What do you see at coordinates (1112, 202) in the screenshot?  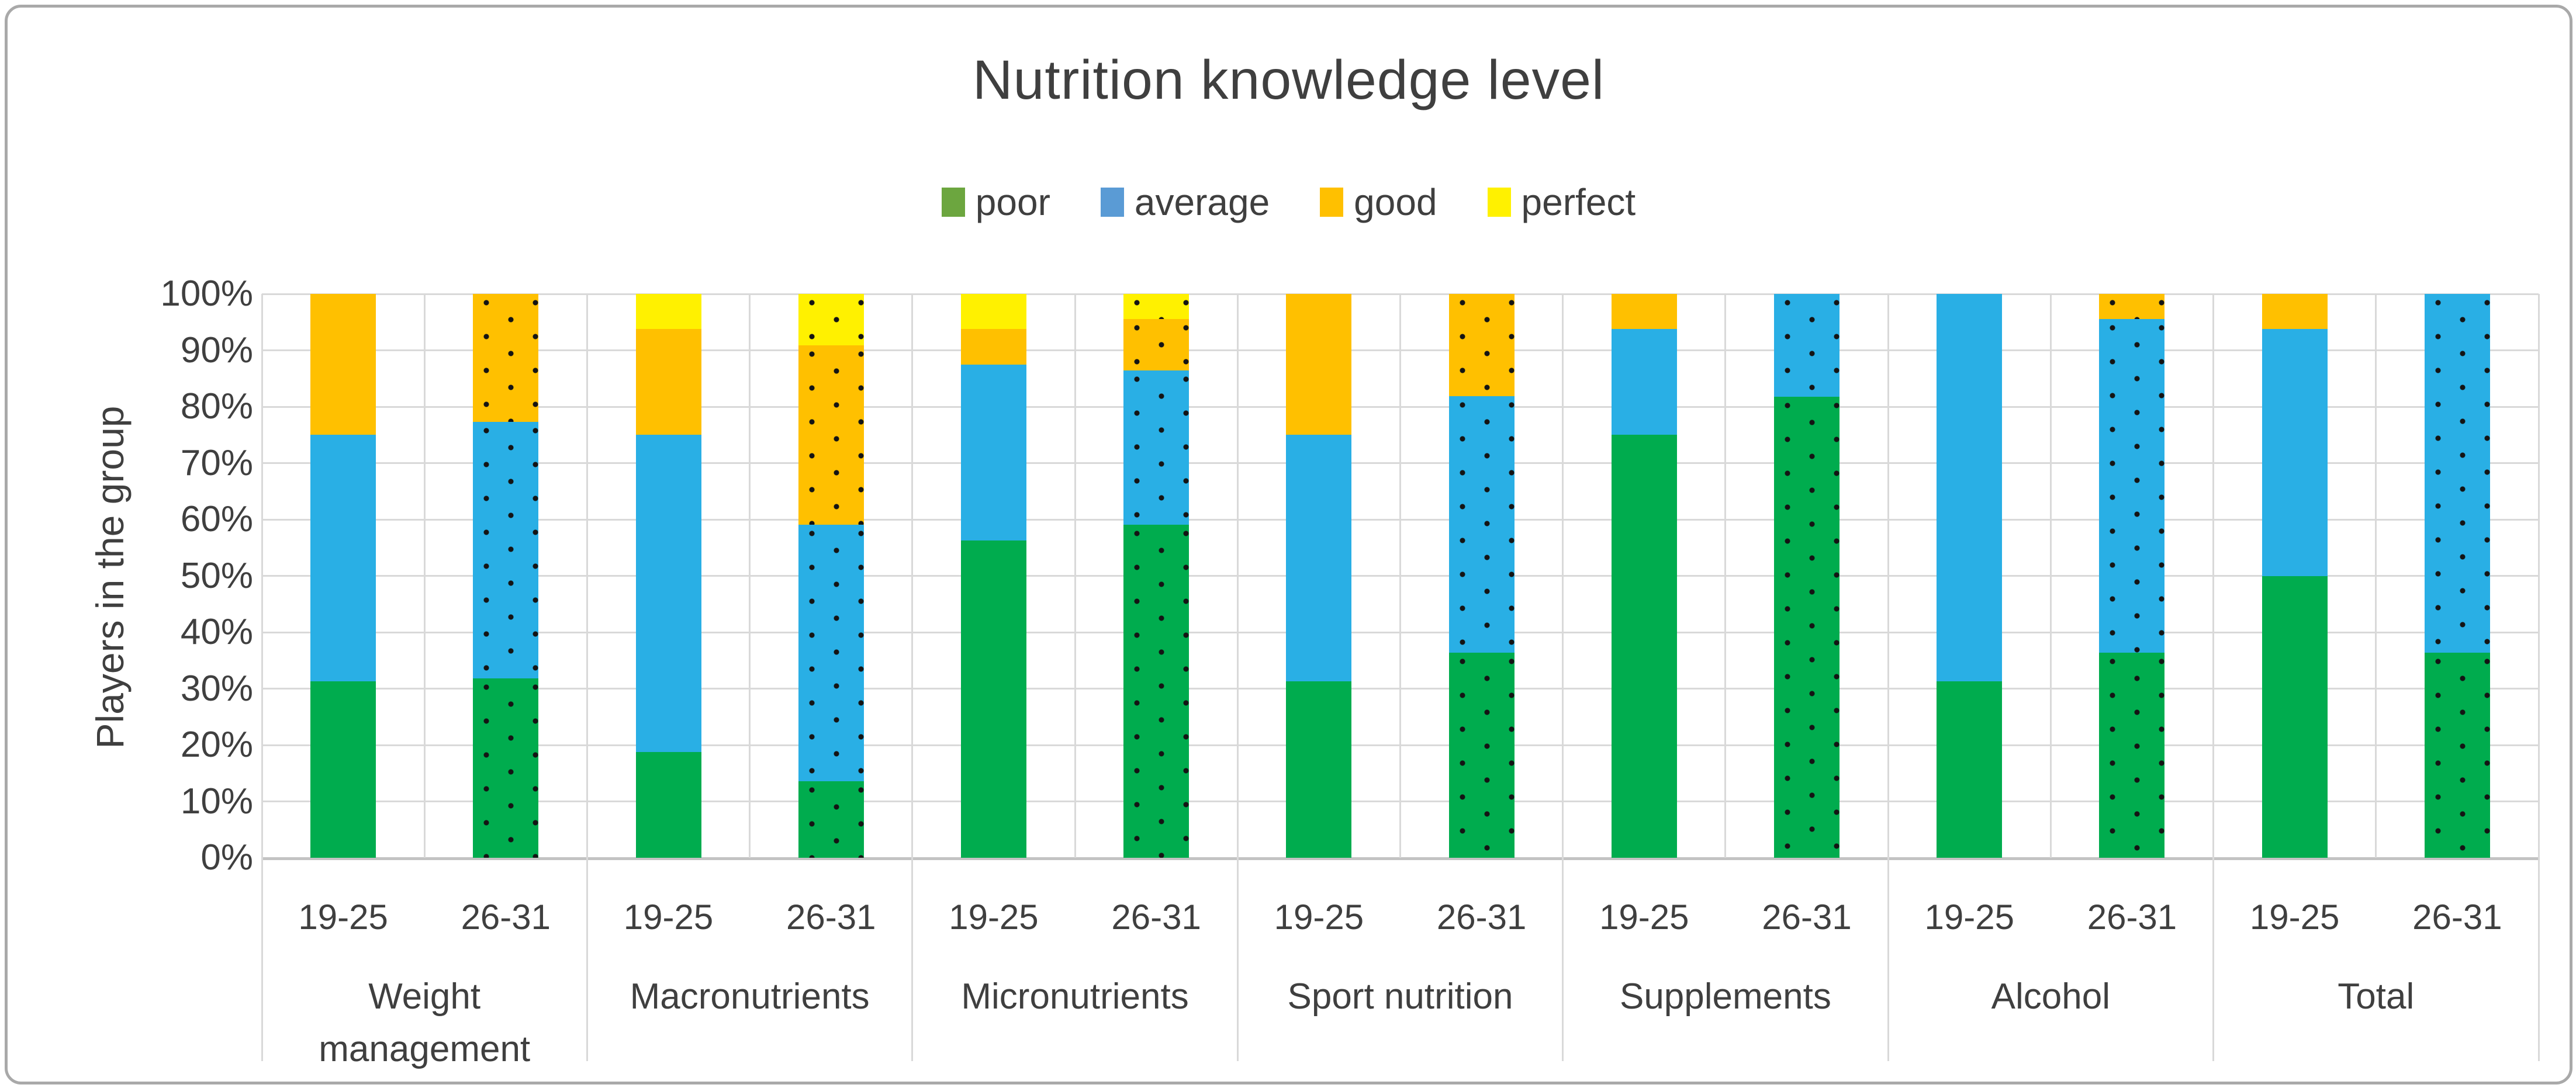 I see `legend-swatch-average` at bounding box center [1112, 202].